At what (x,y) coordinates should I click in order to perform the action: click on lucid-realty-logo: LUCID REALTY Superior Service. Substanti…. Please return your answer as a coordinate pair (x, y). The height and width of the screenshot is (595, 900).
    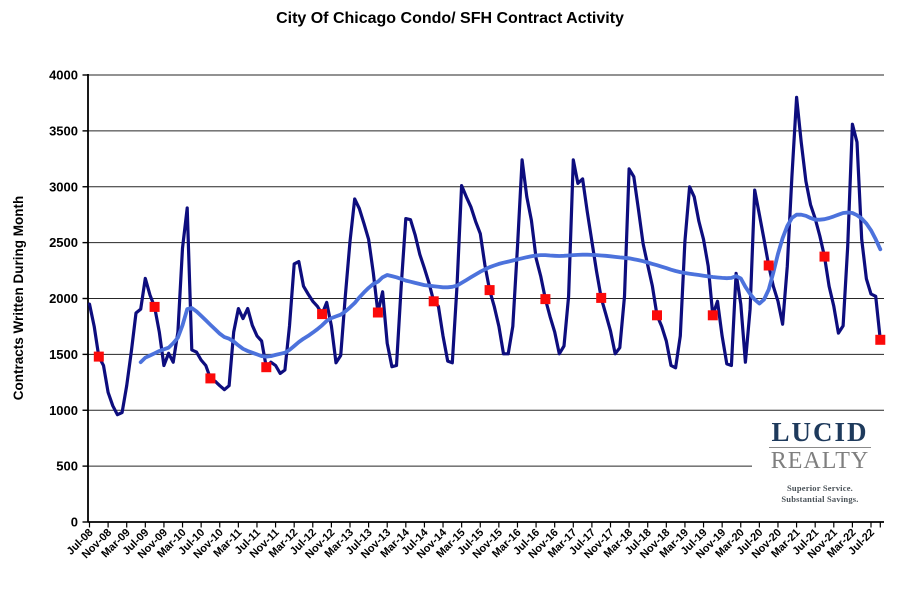
    Looking at the image, I should click on (820, 467).